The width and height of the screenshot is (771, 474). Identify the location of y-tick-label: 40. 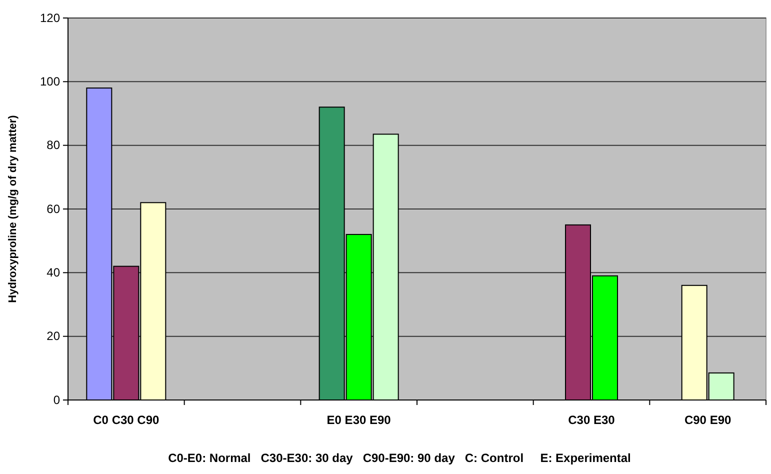
(53, 273).